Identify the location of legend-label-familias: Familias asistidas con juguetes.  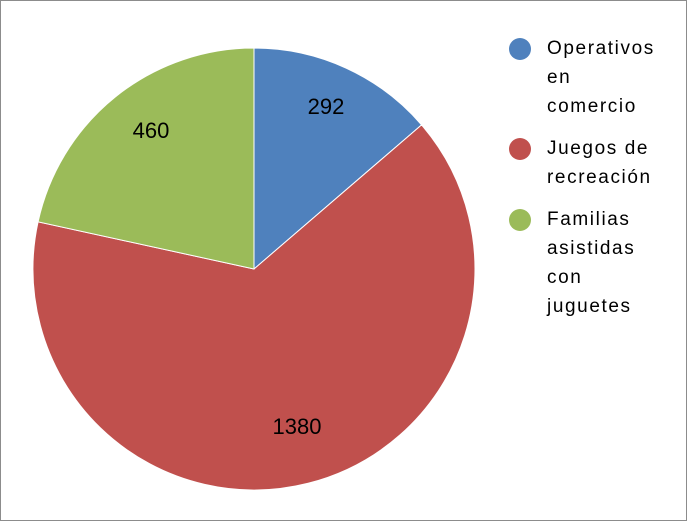
(591, 263).